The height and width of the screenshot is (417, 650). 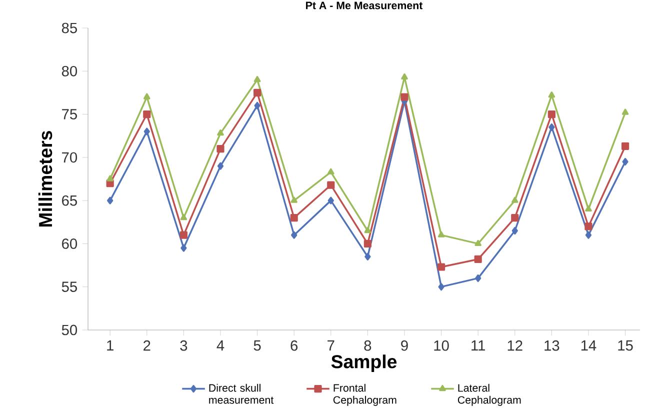 What do you see at coordinates (404, 345) in the screenshot?
I see `x-tick-label: 9` at bounding box center [404, 345].